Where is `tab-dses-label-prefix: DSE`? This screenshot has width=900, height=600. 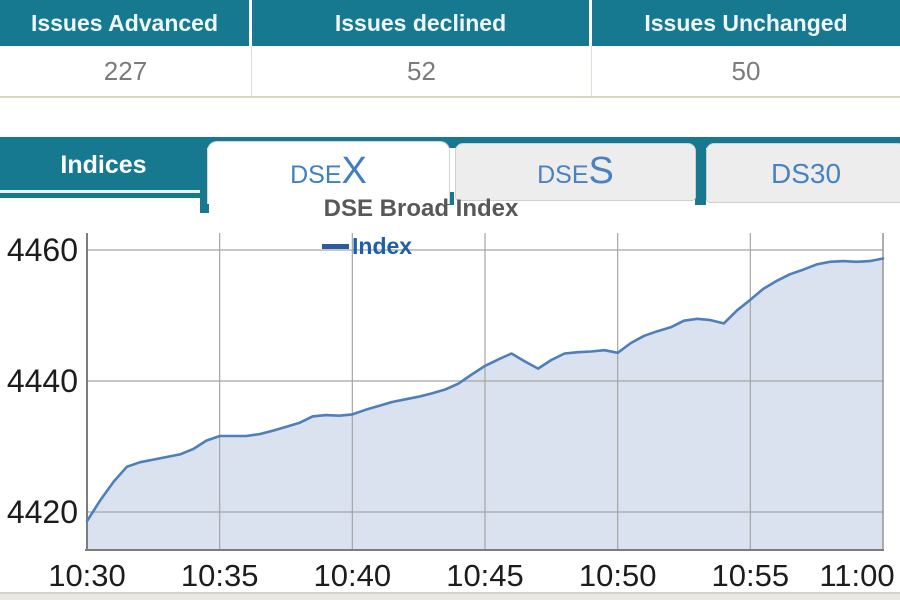 tab-dses-label-prefix: DSE is located at coordinates (563, 175).